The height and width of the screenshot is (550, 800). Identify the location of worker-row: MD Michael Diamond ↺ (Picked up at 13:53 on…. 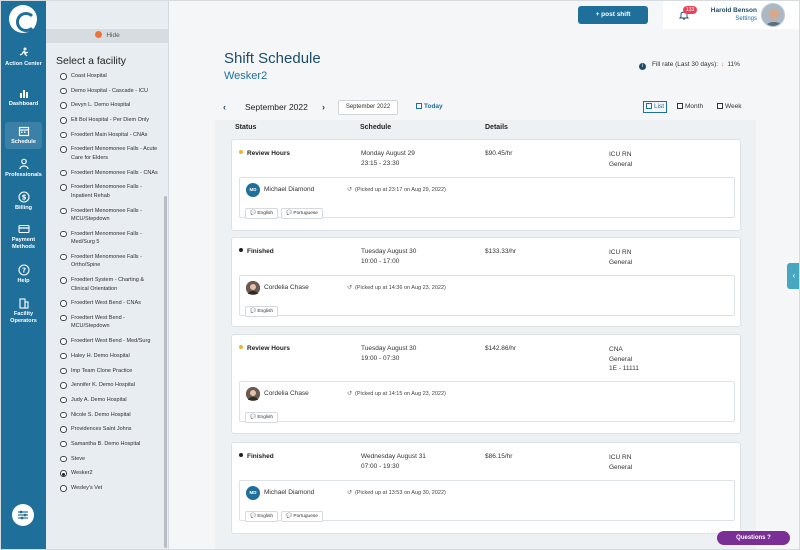
(487, 501).